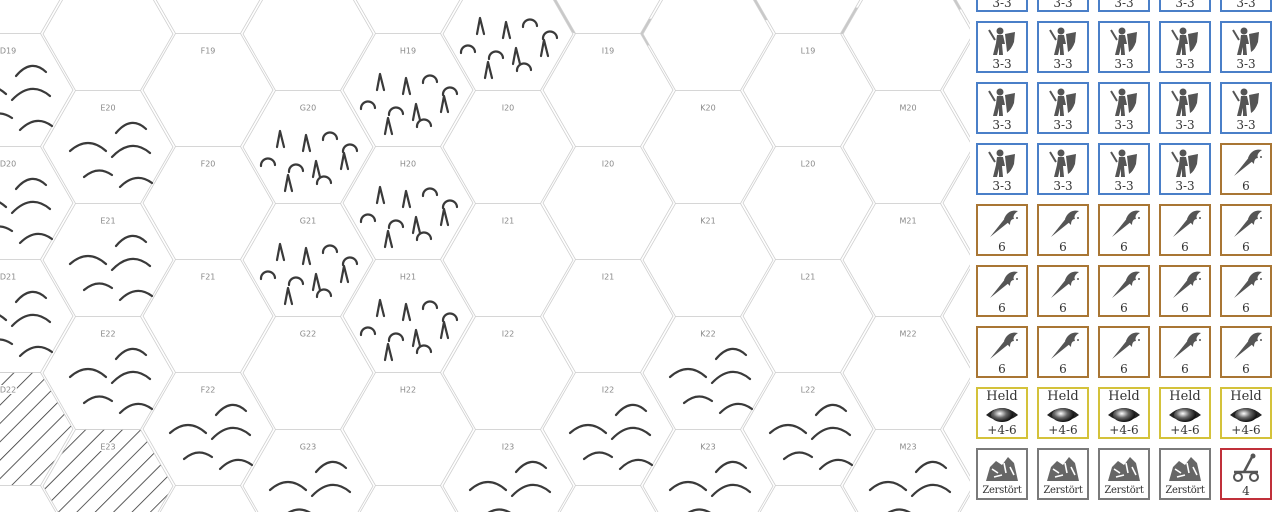 The width and height of the screenshot is (1280, 512). What do you see at coordinates (208, 429) in the screenshot?
I see `hex-f22: F22` at bounding box center [208, 429].